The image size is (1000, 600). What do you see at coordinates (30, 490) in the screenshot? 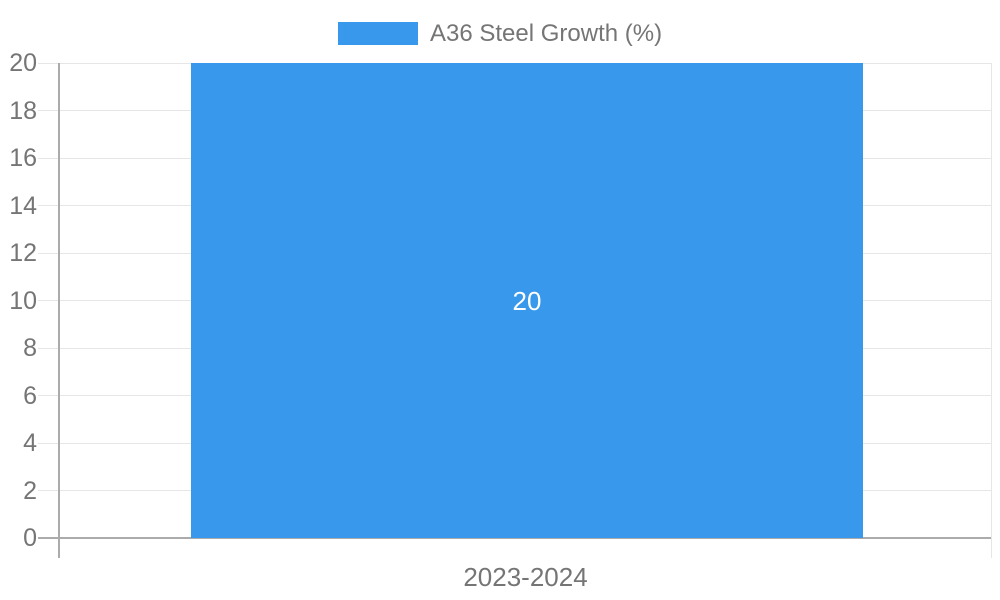
I see `y-tick-label: 2` at bounding box center [30, 490].